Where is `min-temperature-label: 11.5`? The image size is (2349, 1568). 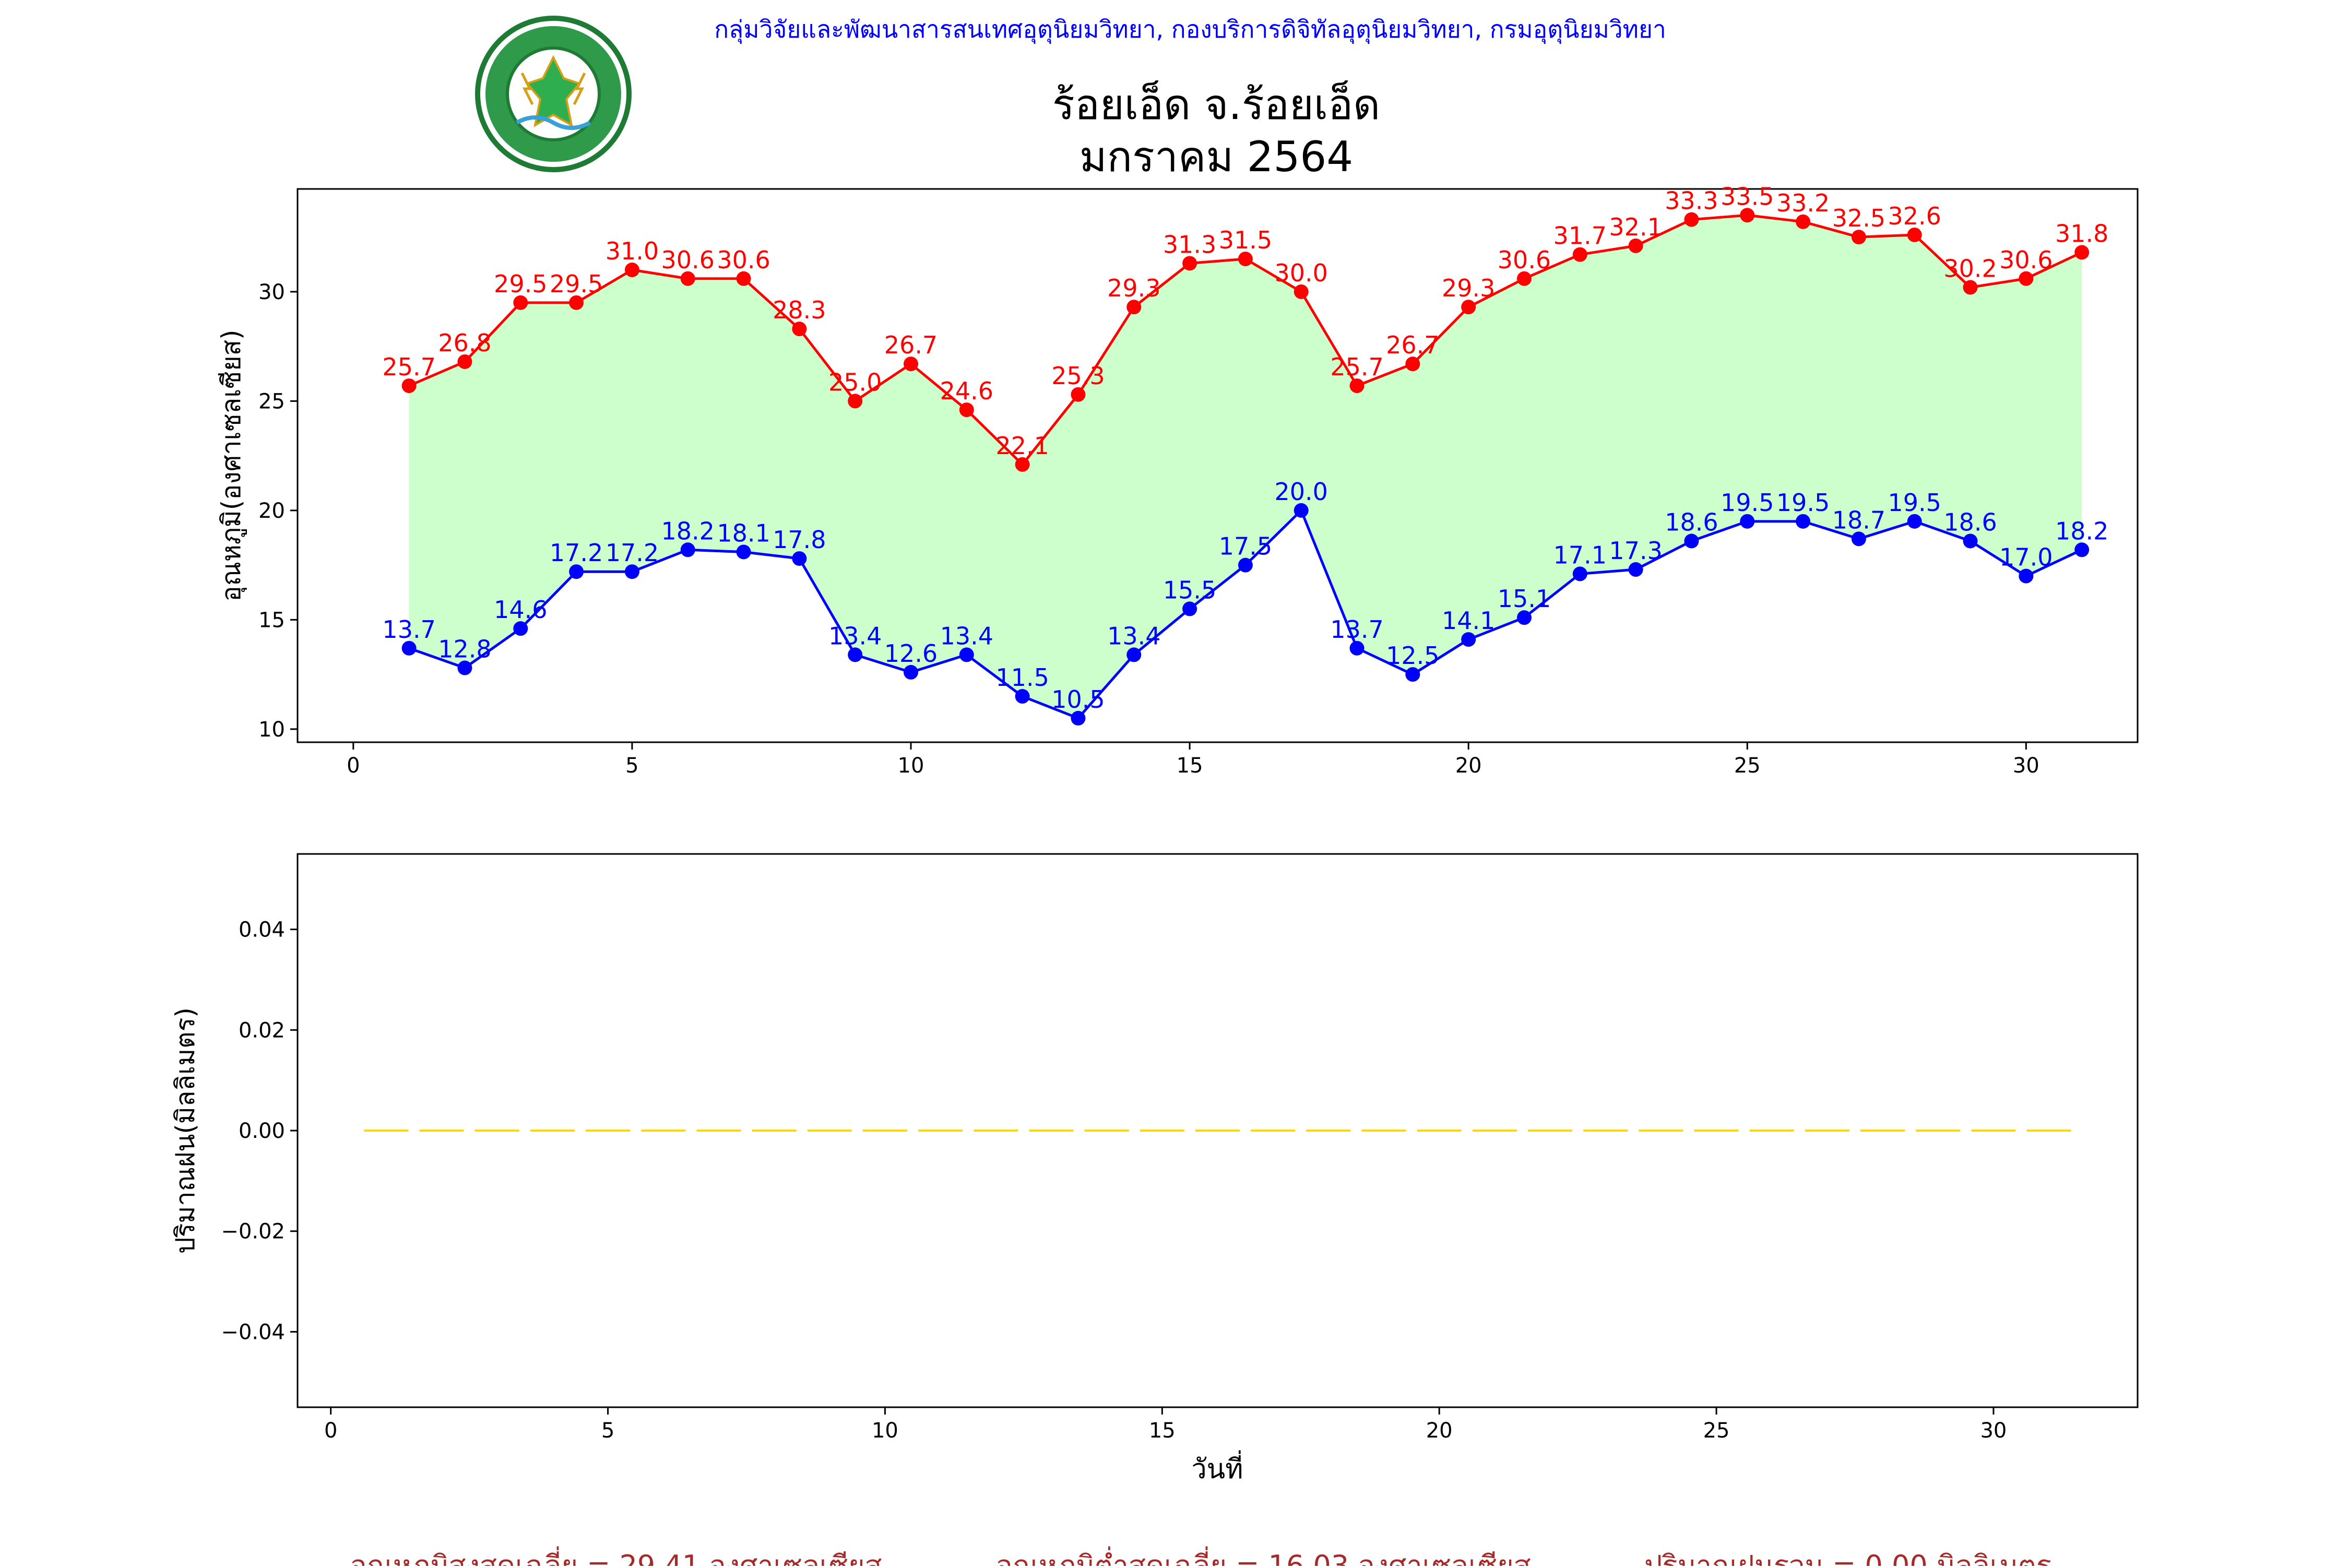 min-temperature-label: 11.5 is located at coordinates (1022, 677).